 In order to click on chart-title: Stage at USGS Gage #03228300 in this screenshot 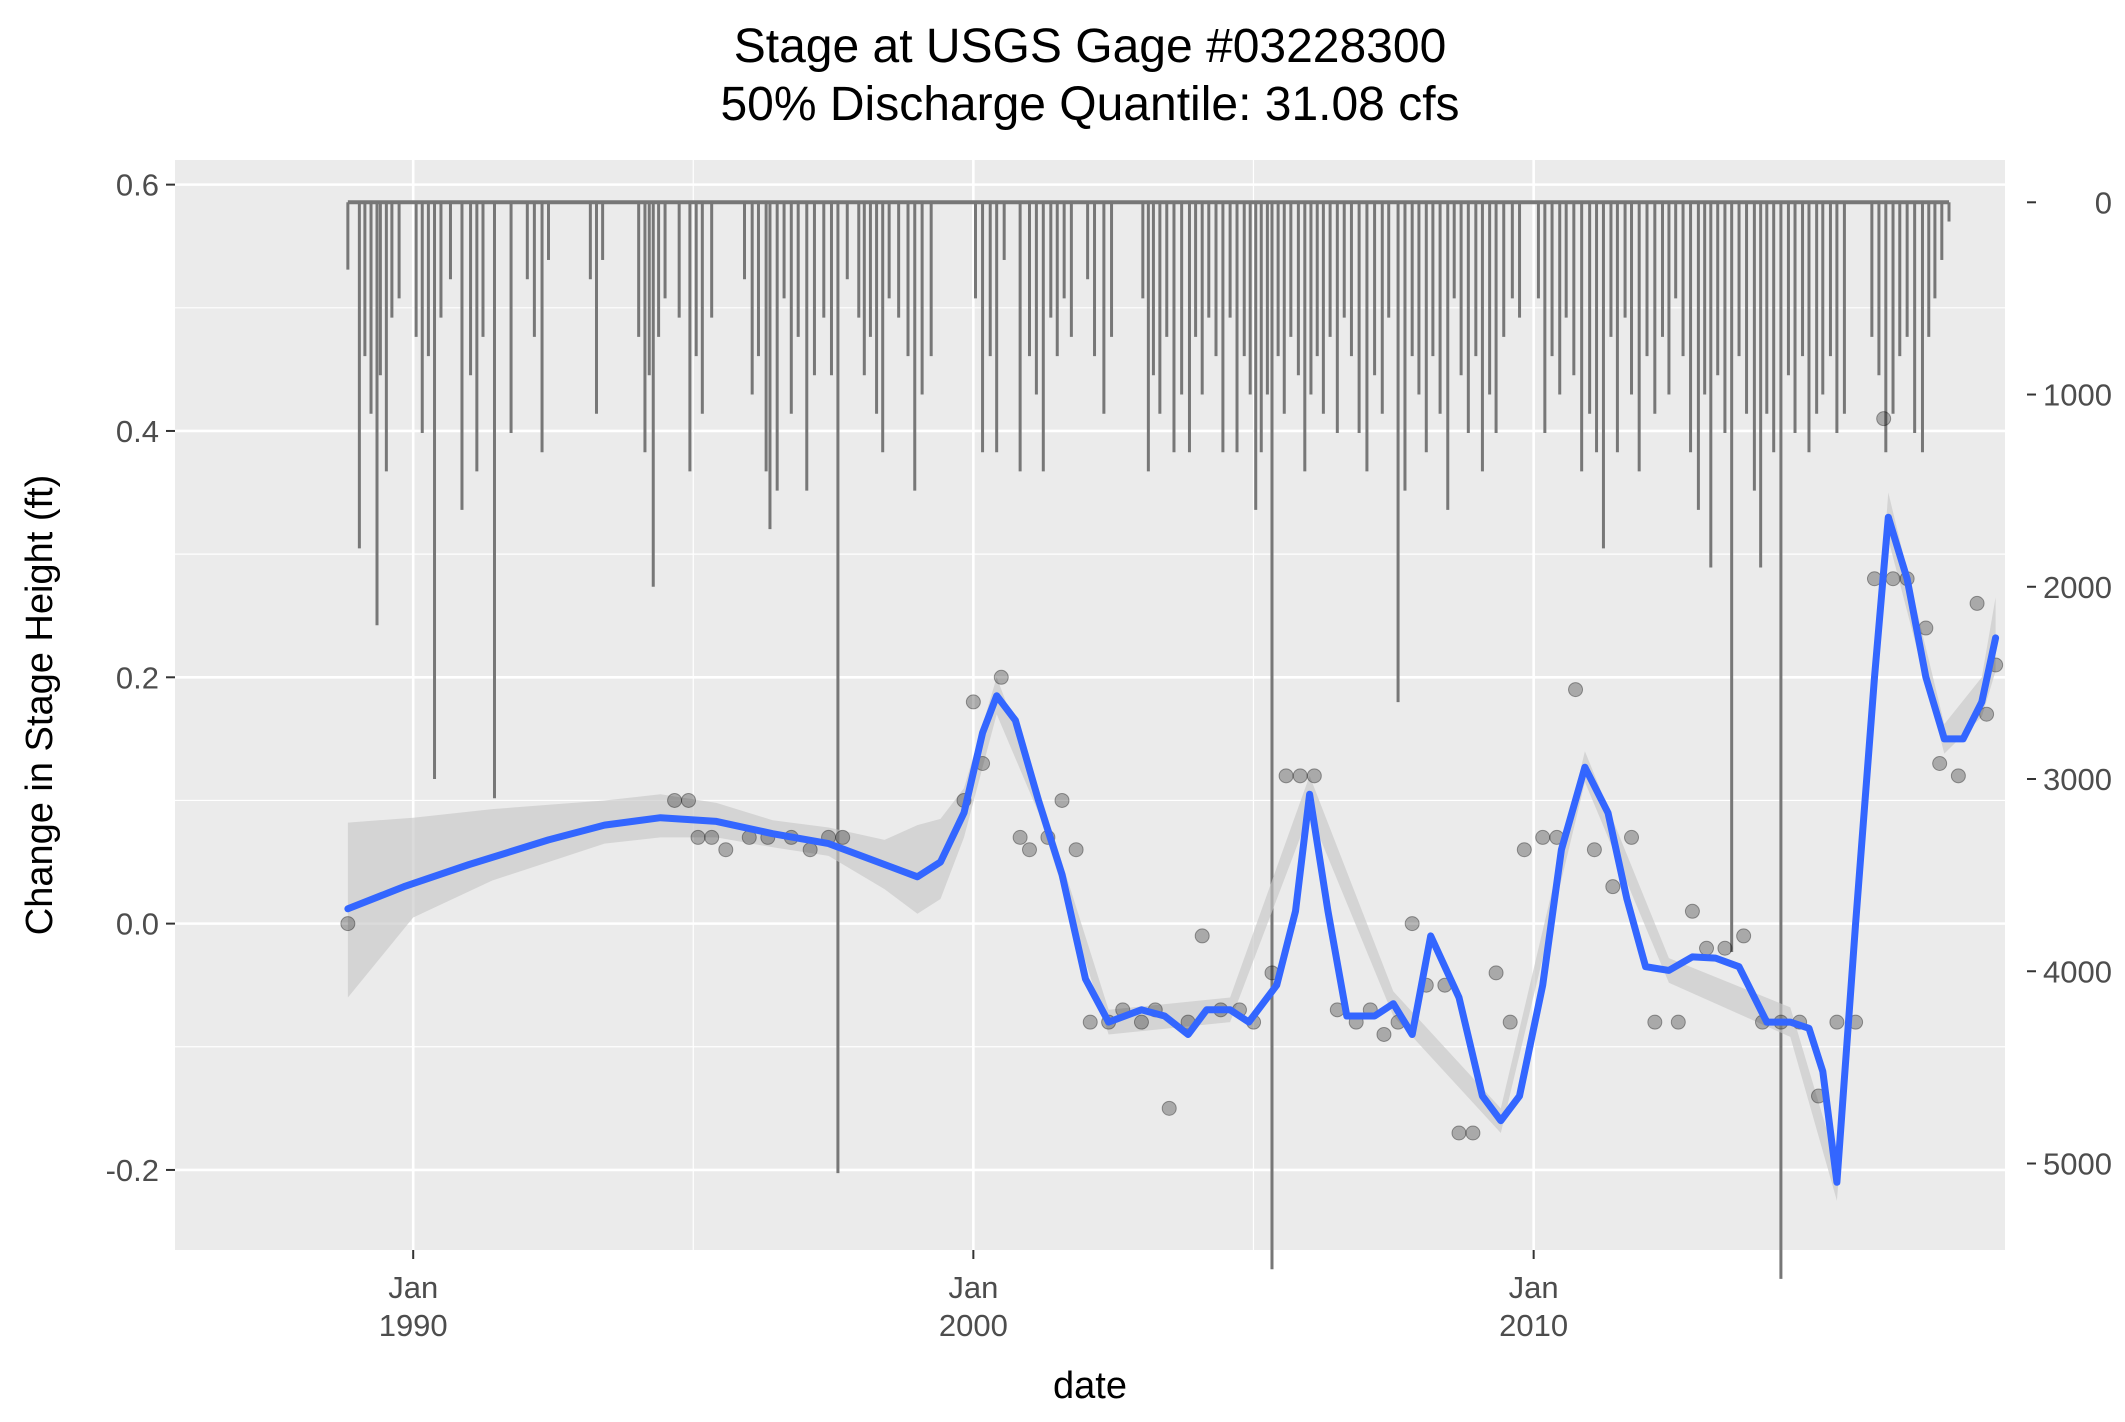, I will do `click(1090, 46)`.